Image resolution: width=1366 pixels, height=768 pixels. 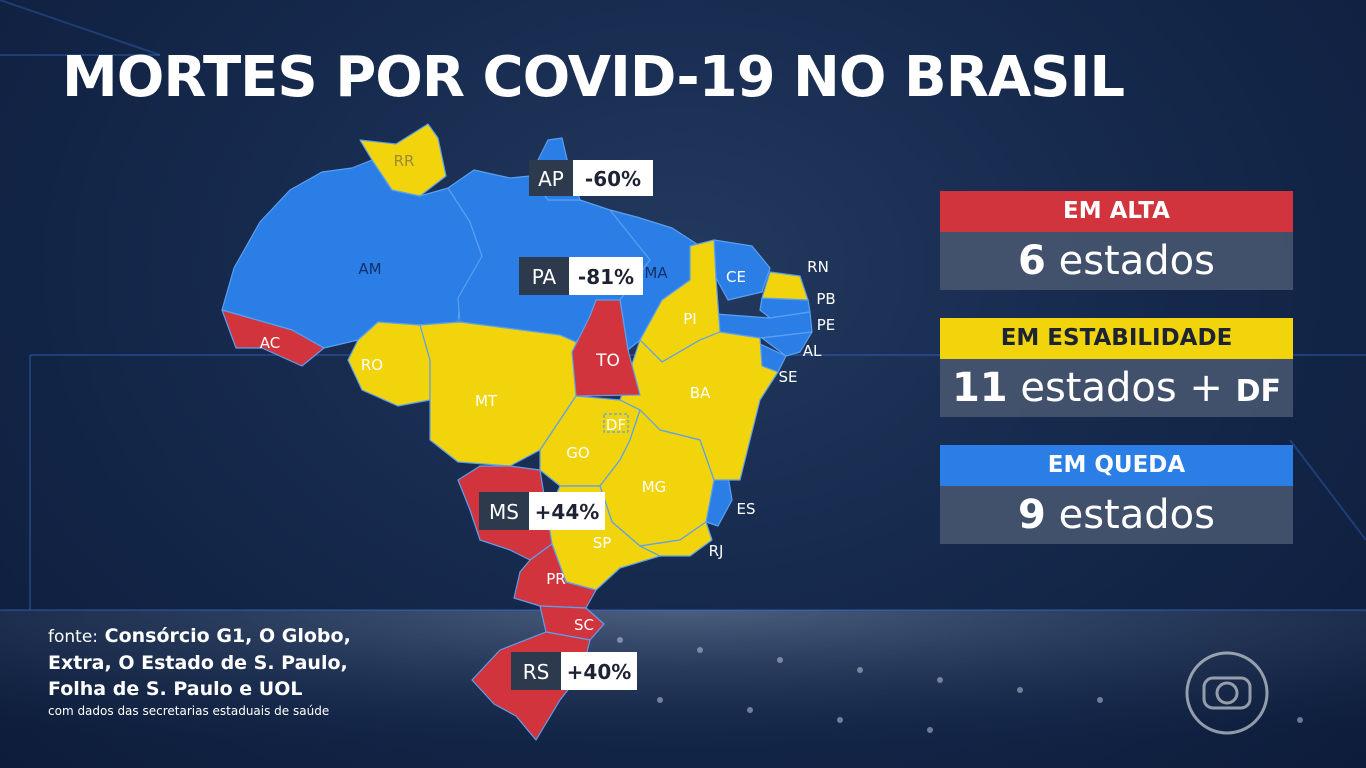 What do you see at coordinates (700, 393) in the screenshot?
I see `label-ba: BA` at bounding box center [700, 393].